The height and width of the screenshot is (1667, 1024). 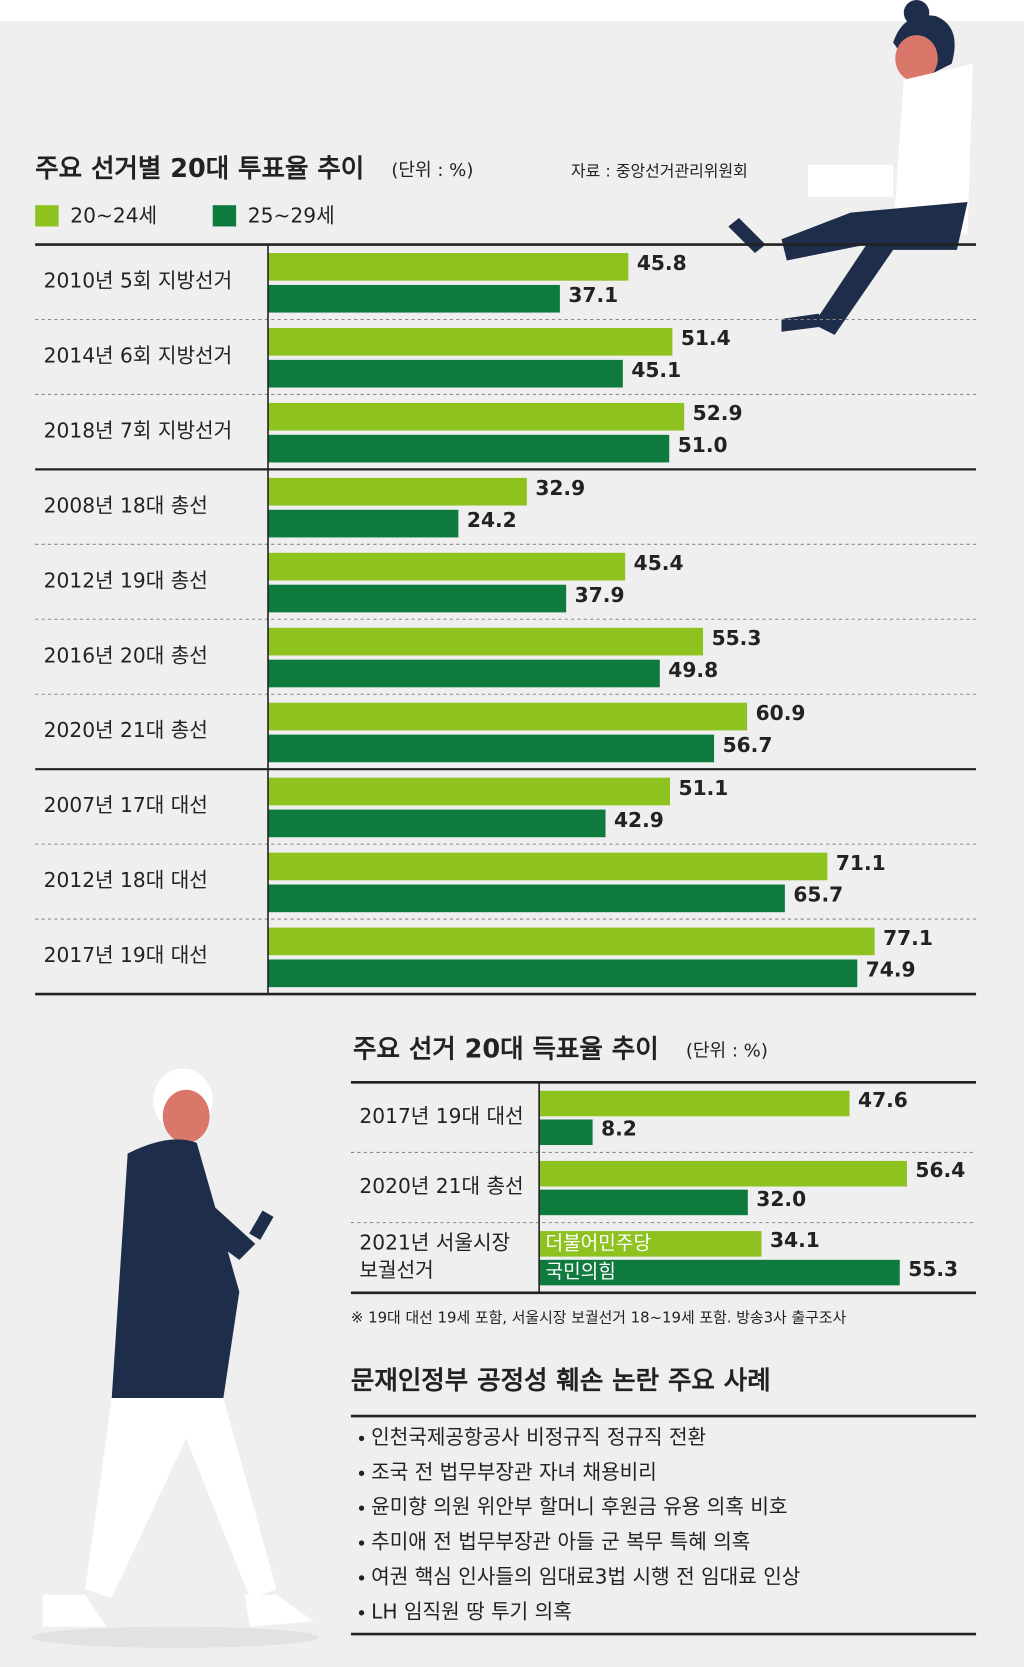 What do you see at coordinates (126, 805) in the screenshot?
I see `category-label: 2007년 17대 대선` at bounding box center [126, 805].